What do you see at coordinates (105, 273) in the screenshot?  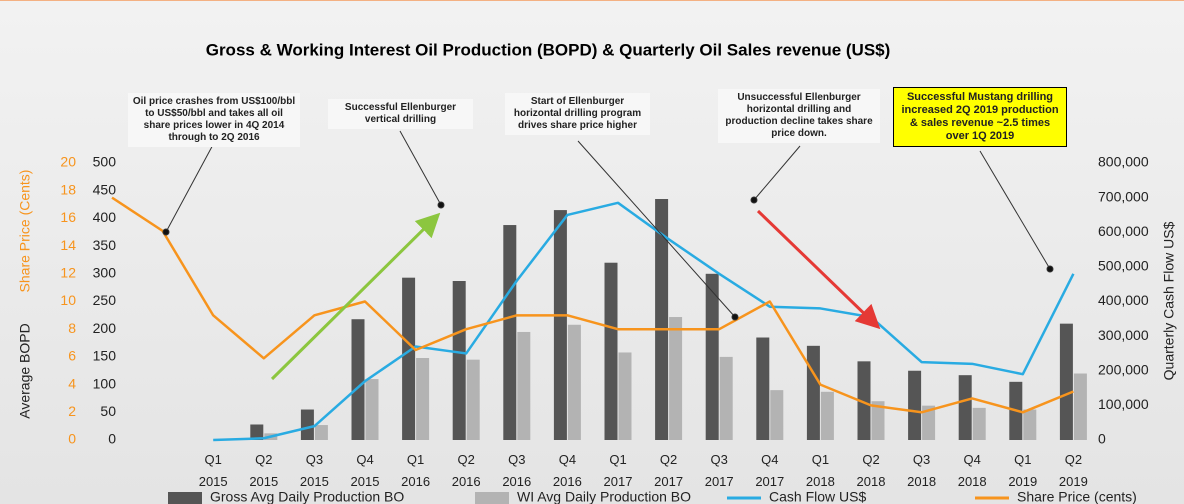 I see `yticks-label: 300` at bounding box center [105, 273].